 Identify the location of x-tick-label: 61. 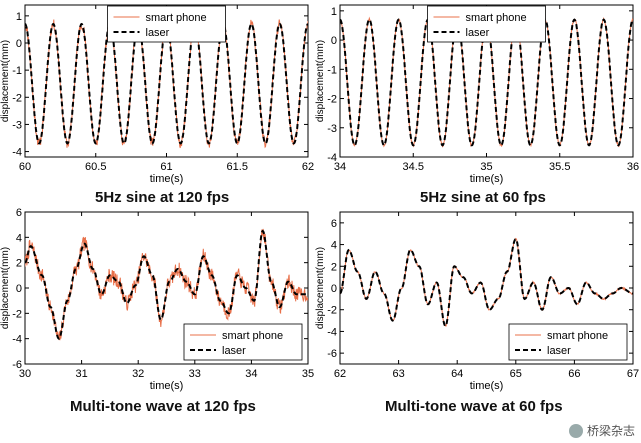
(166, 167).